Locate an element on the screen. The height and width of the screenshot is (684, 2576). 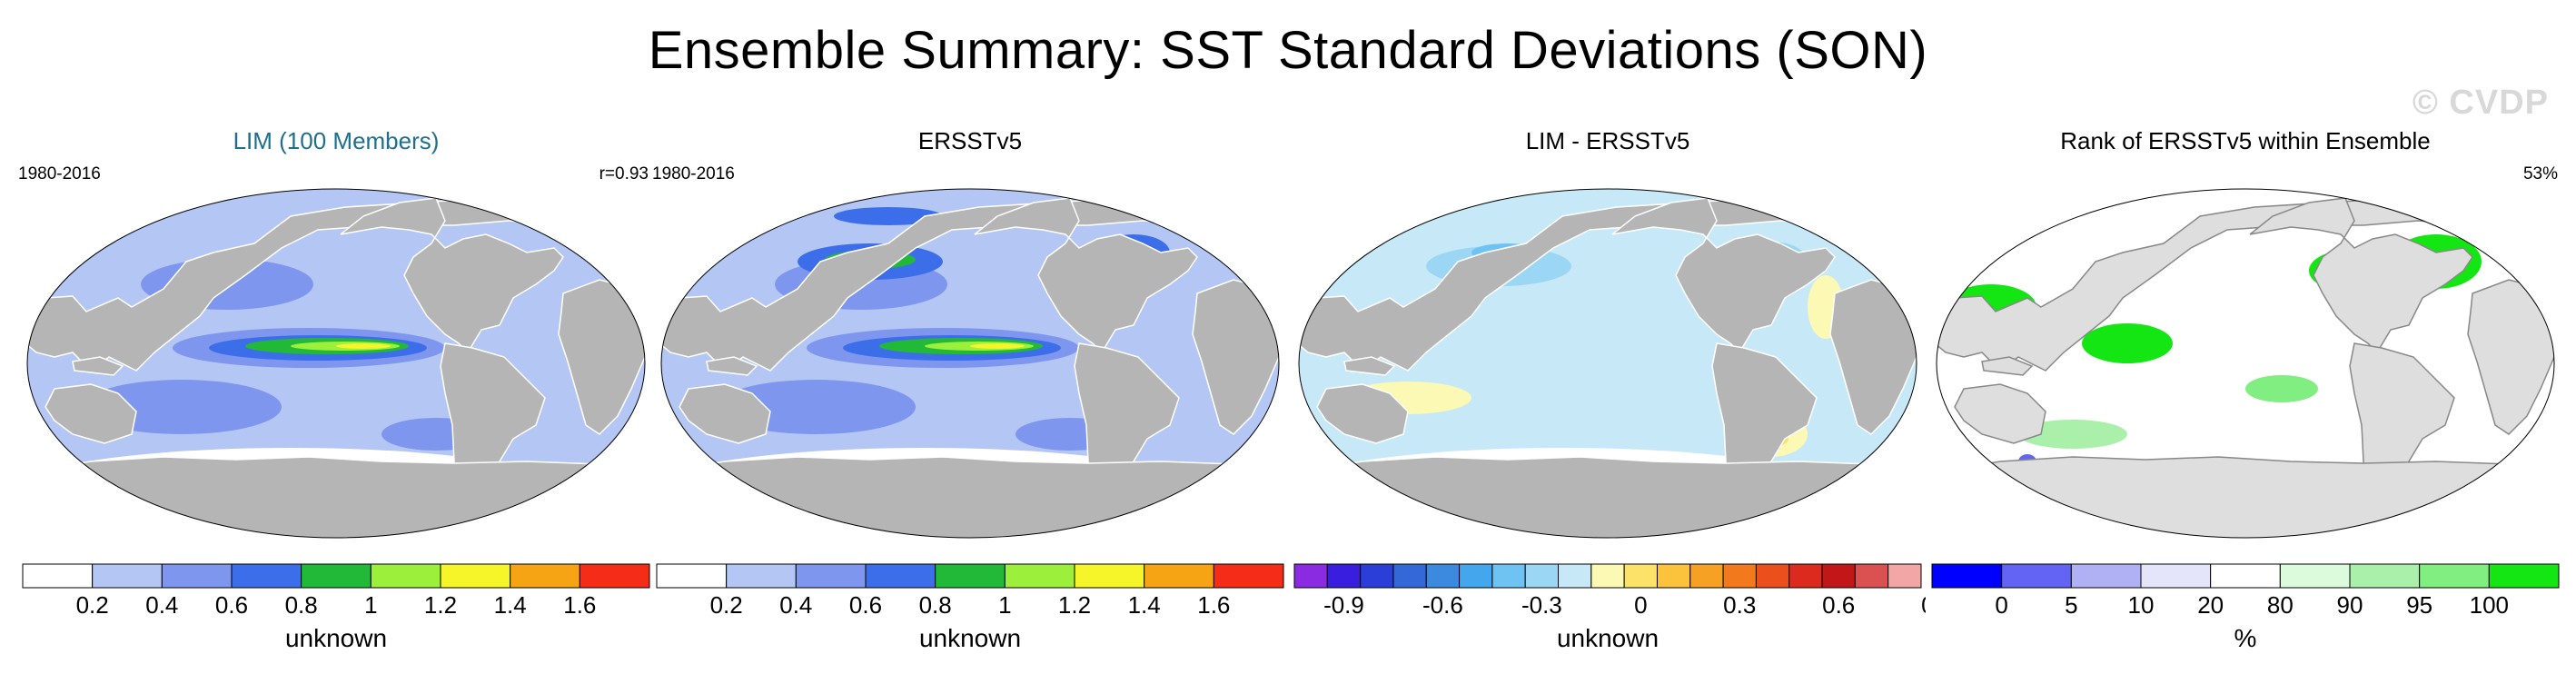
rank-percent: 53% is located at coordinates (2540, 173).